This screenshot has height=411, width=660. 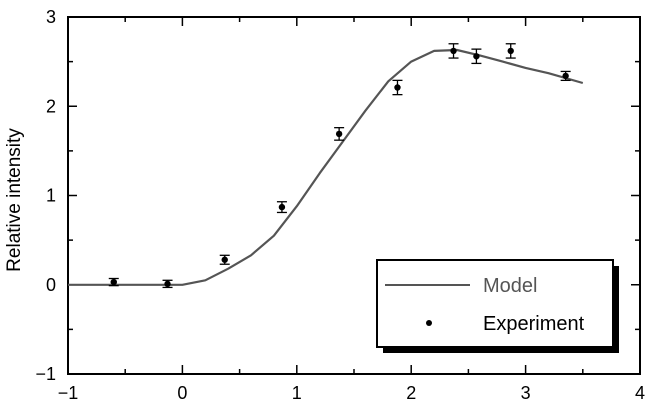 I want to click on y-tick-label: 2, so click(x=51, y=106).